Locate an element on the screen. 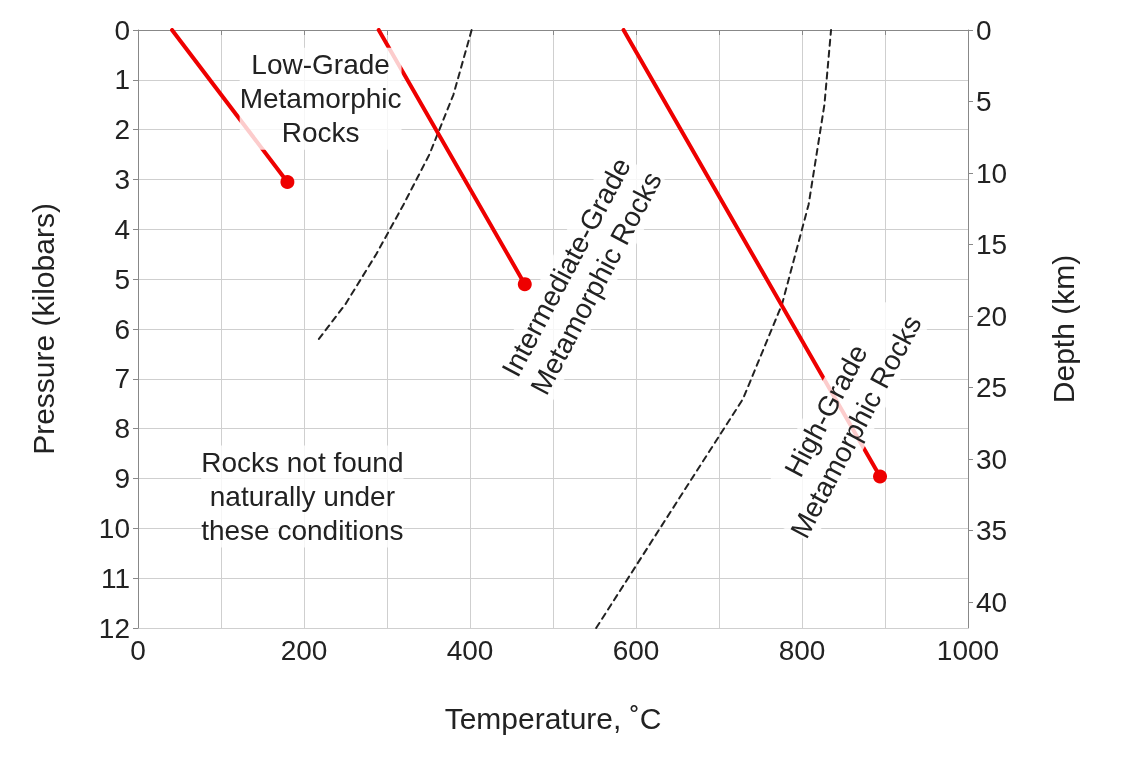 This screenshot has height=766, width=1132. y2-tick-label: 10 is located at coordinates (992, 173).